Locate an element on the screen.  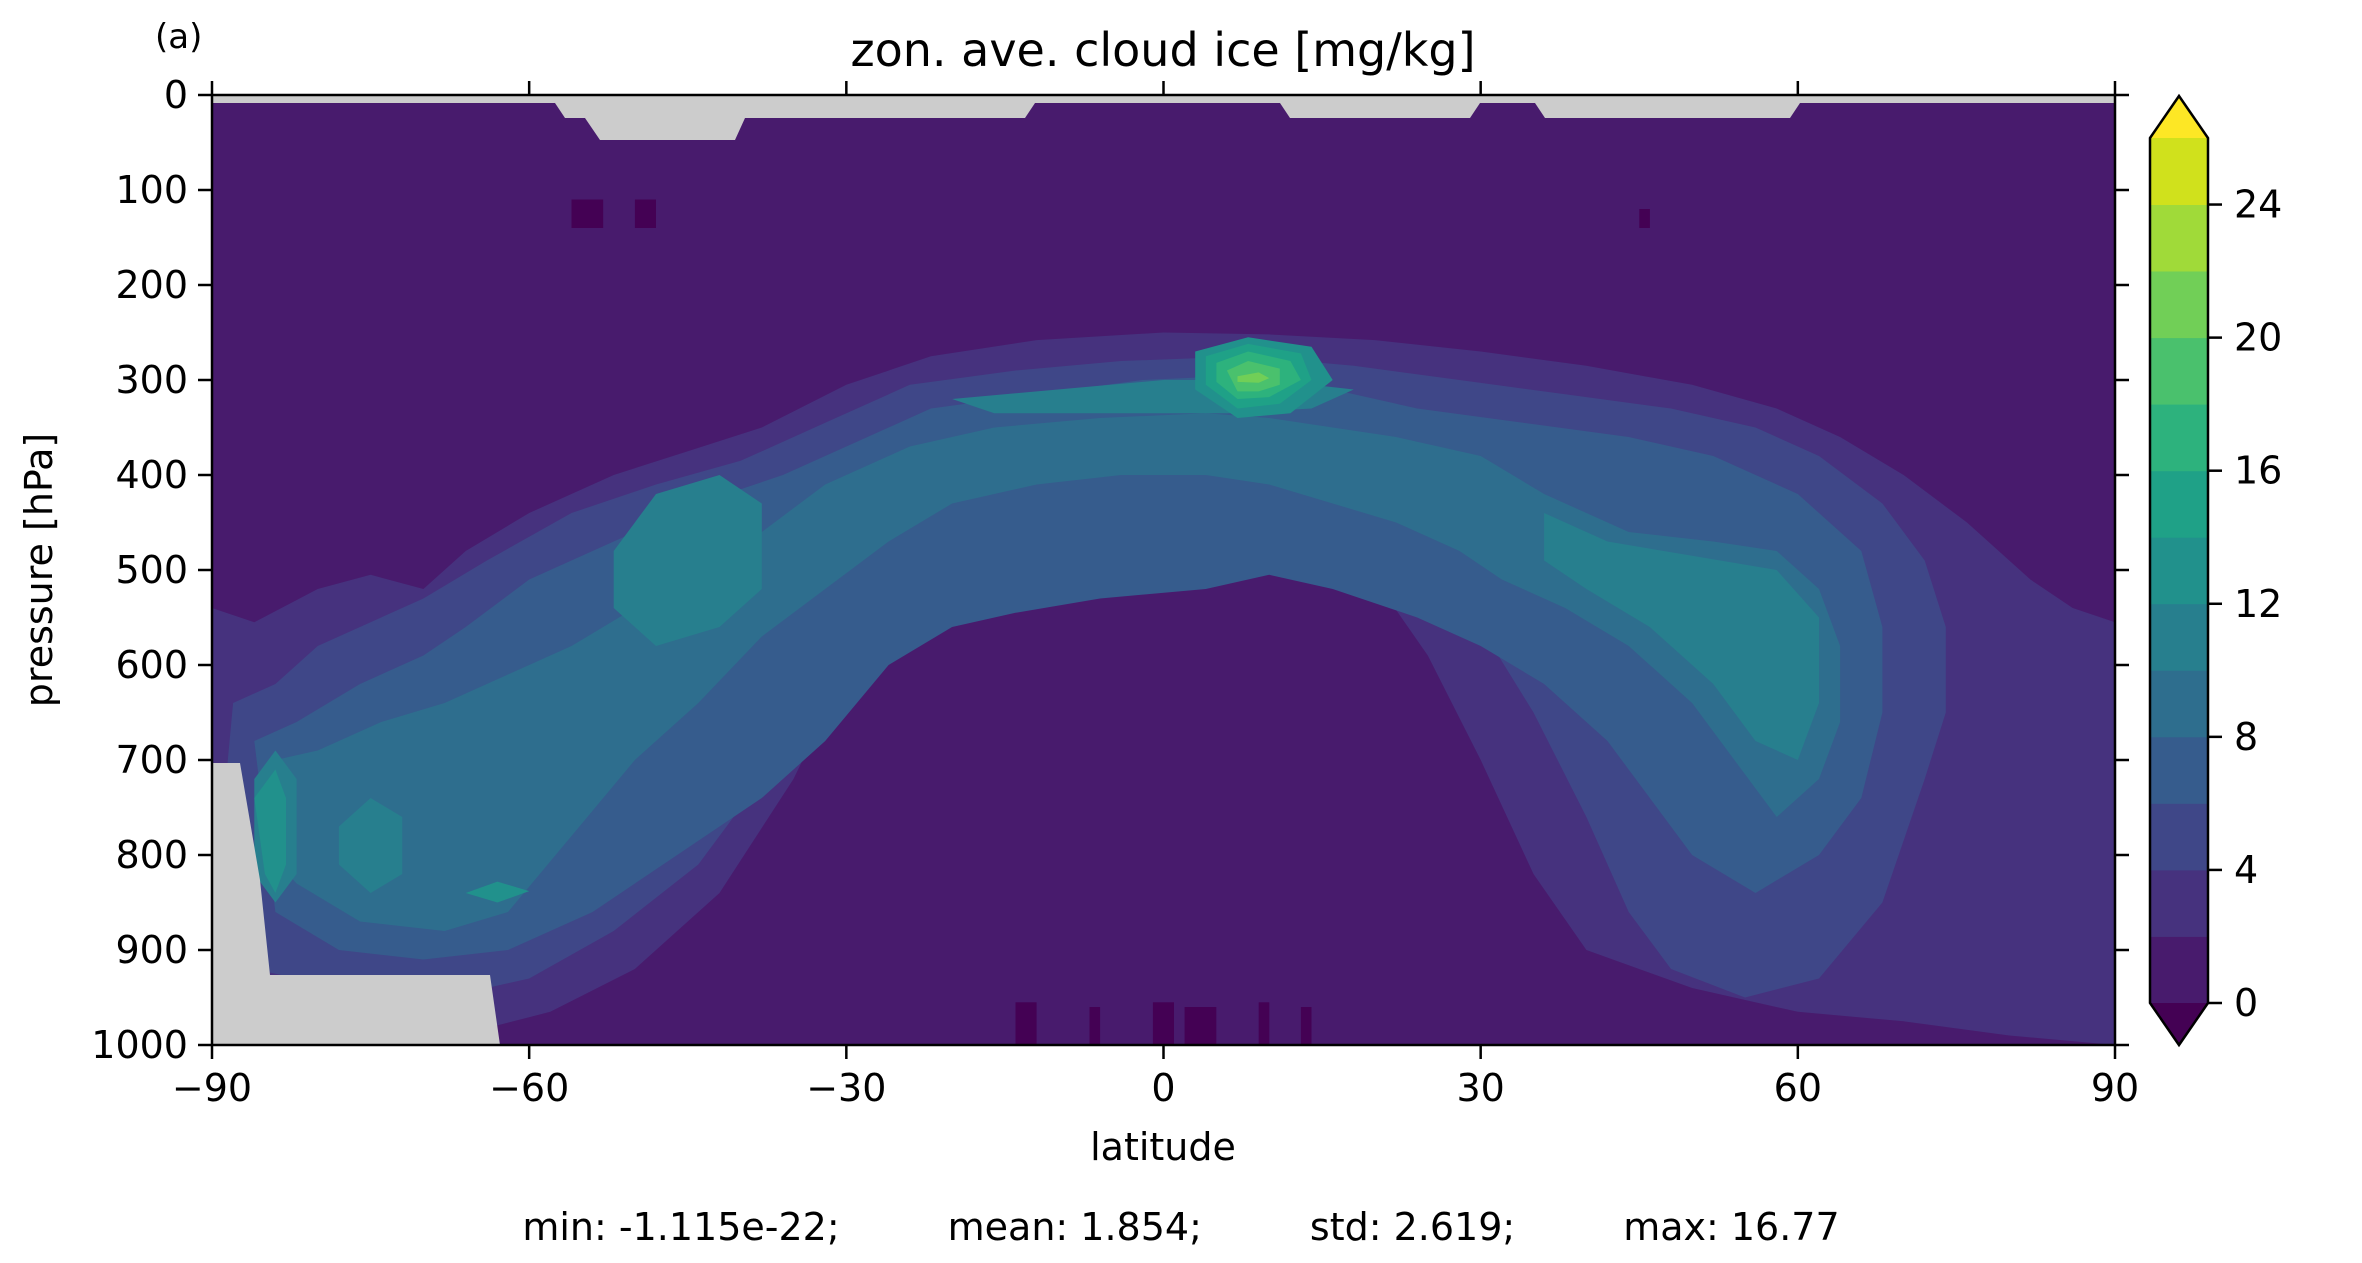
colorbar-tick-label: 12 is located at coordinates (2258, 604).